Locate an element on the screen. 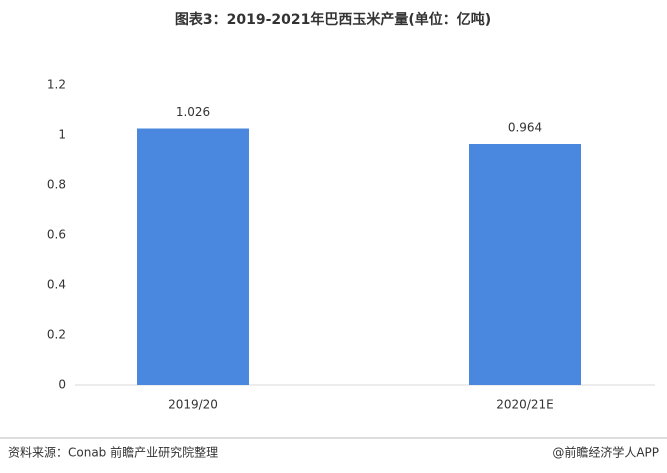 This screenshot has width=667, height=473. y-tick-label: 0.2 is located at coordinates (56, 335).